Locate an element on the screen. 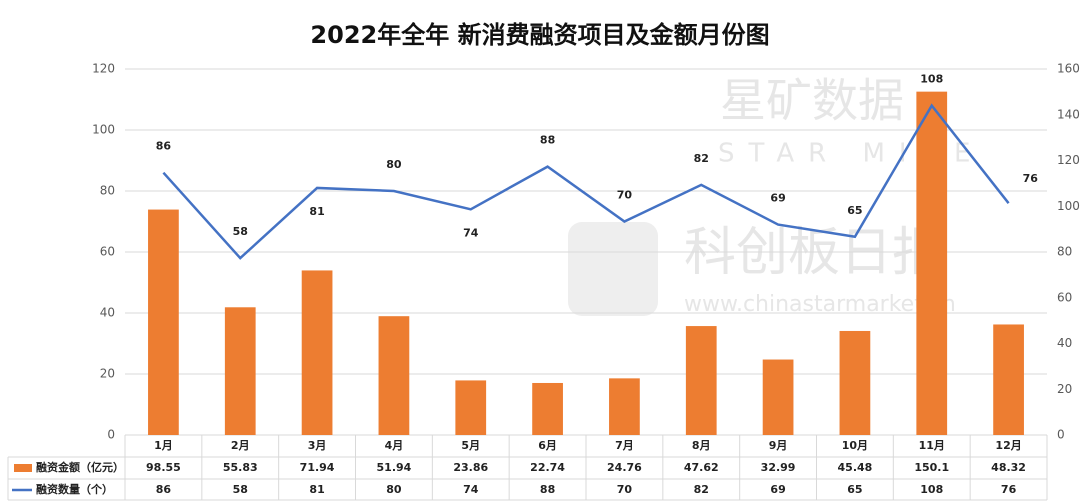 Image resolution: width=1080 pixels, height=504 pixels. table-value: 150.1 is located at coordinates (931, 467).